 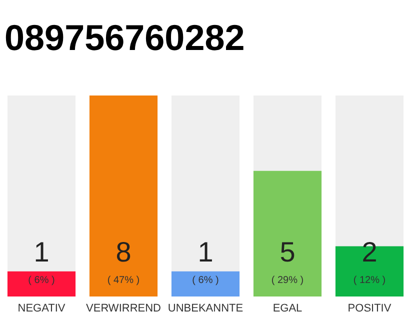 What do you see at coordinates (288, 252) in the screenshot?
I see `data-label: 5` at bounding box center [288, 252].